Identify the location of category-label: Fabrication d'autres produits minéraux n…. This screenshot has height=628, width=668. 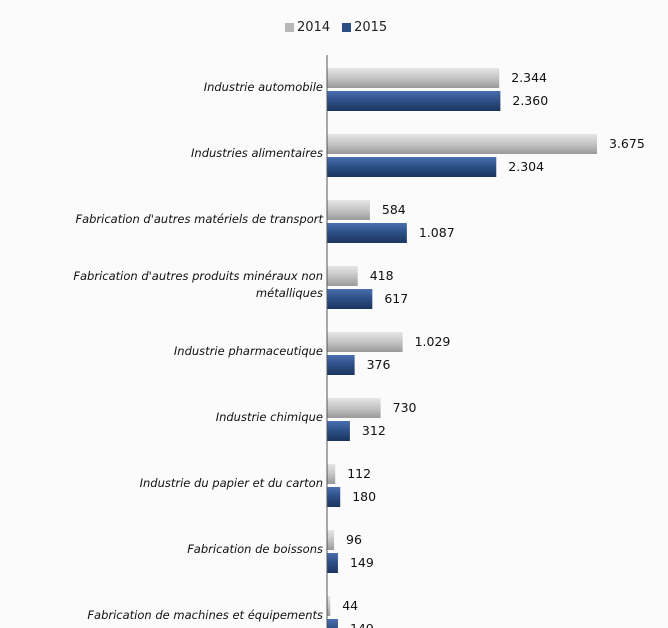
(198, 284).